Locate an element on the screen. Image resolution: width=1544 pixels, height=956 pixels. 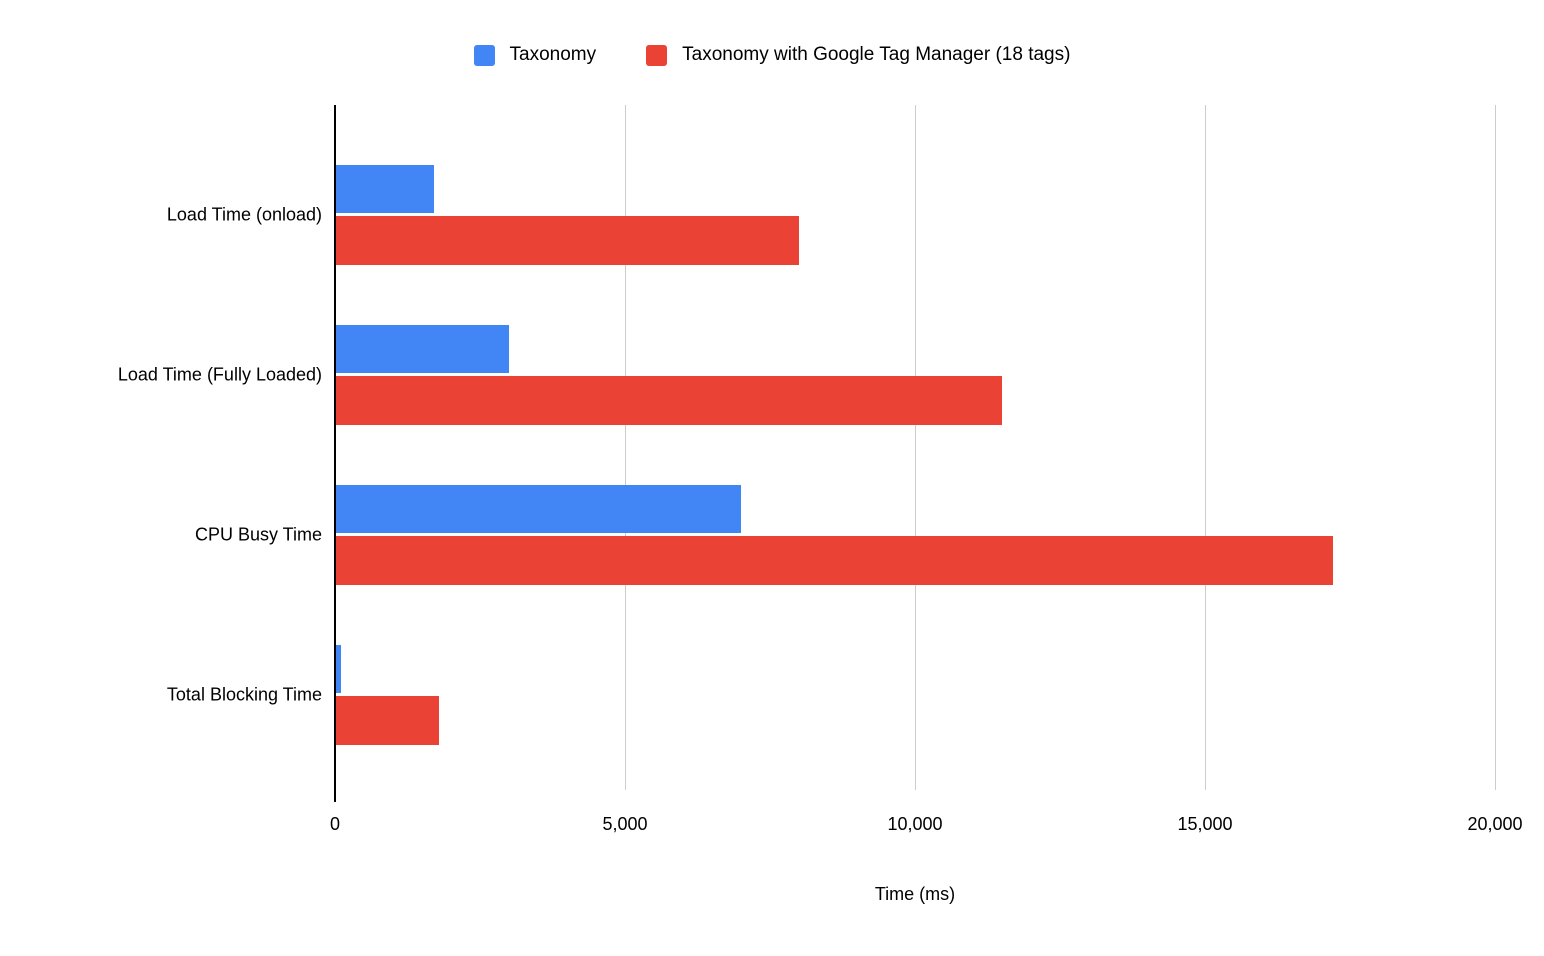
x-tick-label: 20,000 is located at coordinates (1495, 824).